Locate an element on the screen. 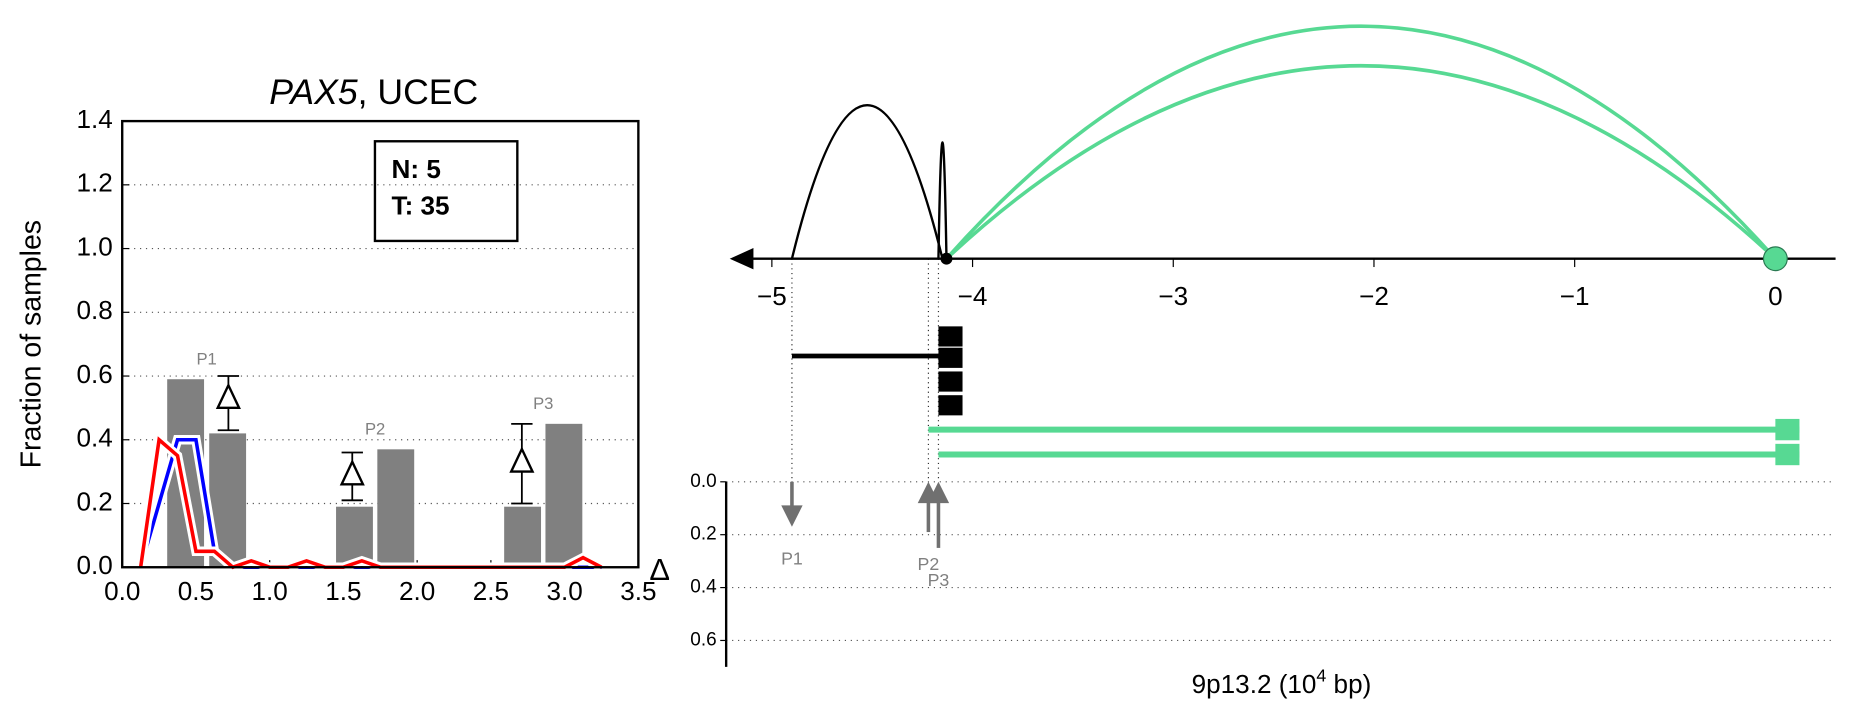  y-tick-label: 1.2 is located at coordinates (94, 183).